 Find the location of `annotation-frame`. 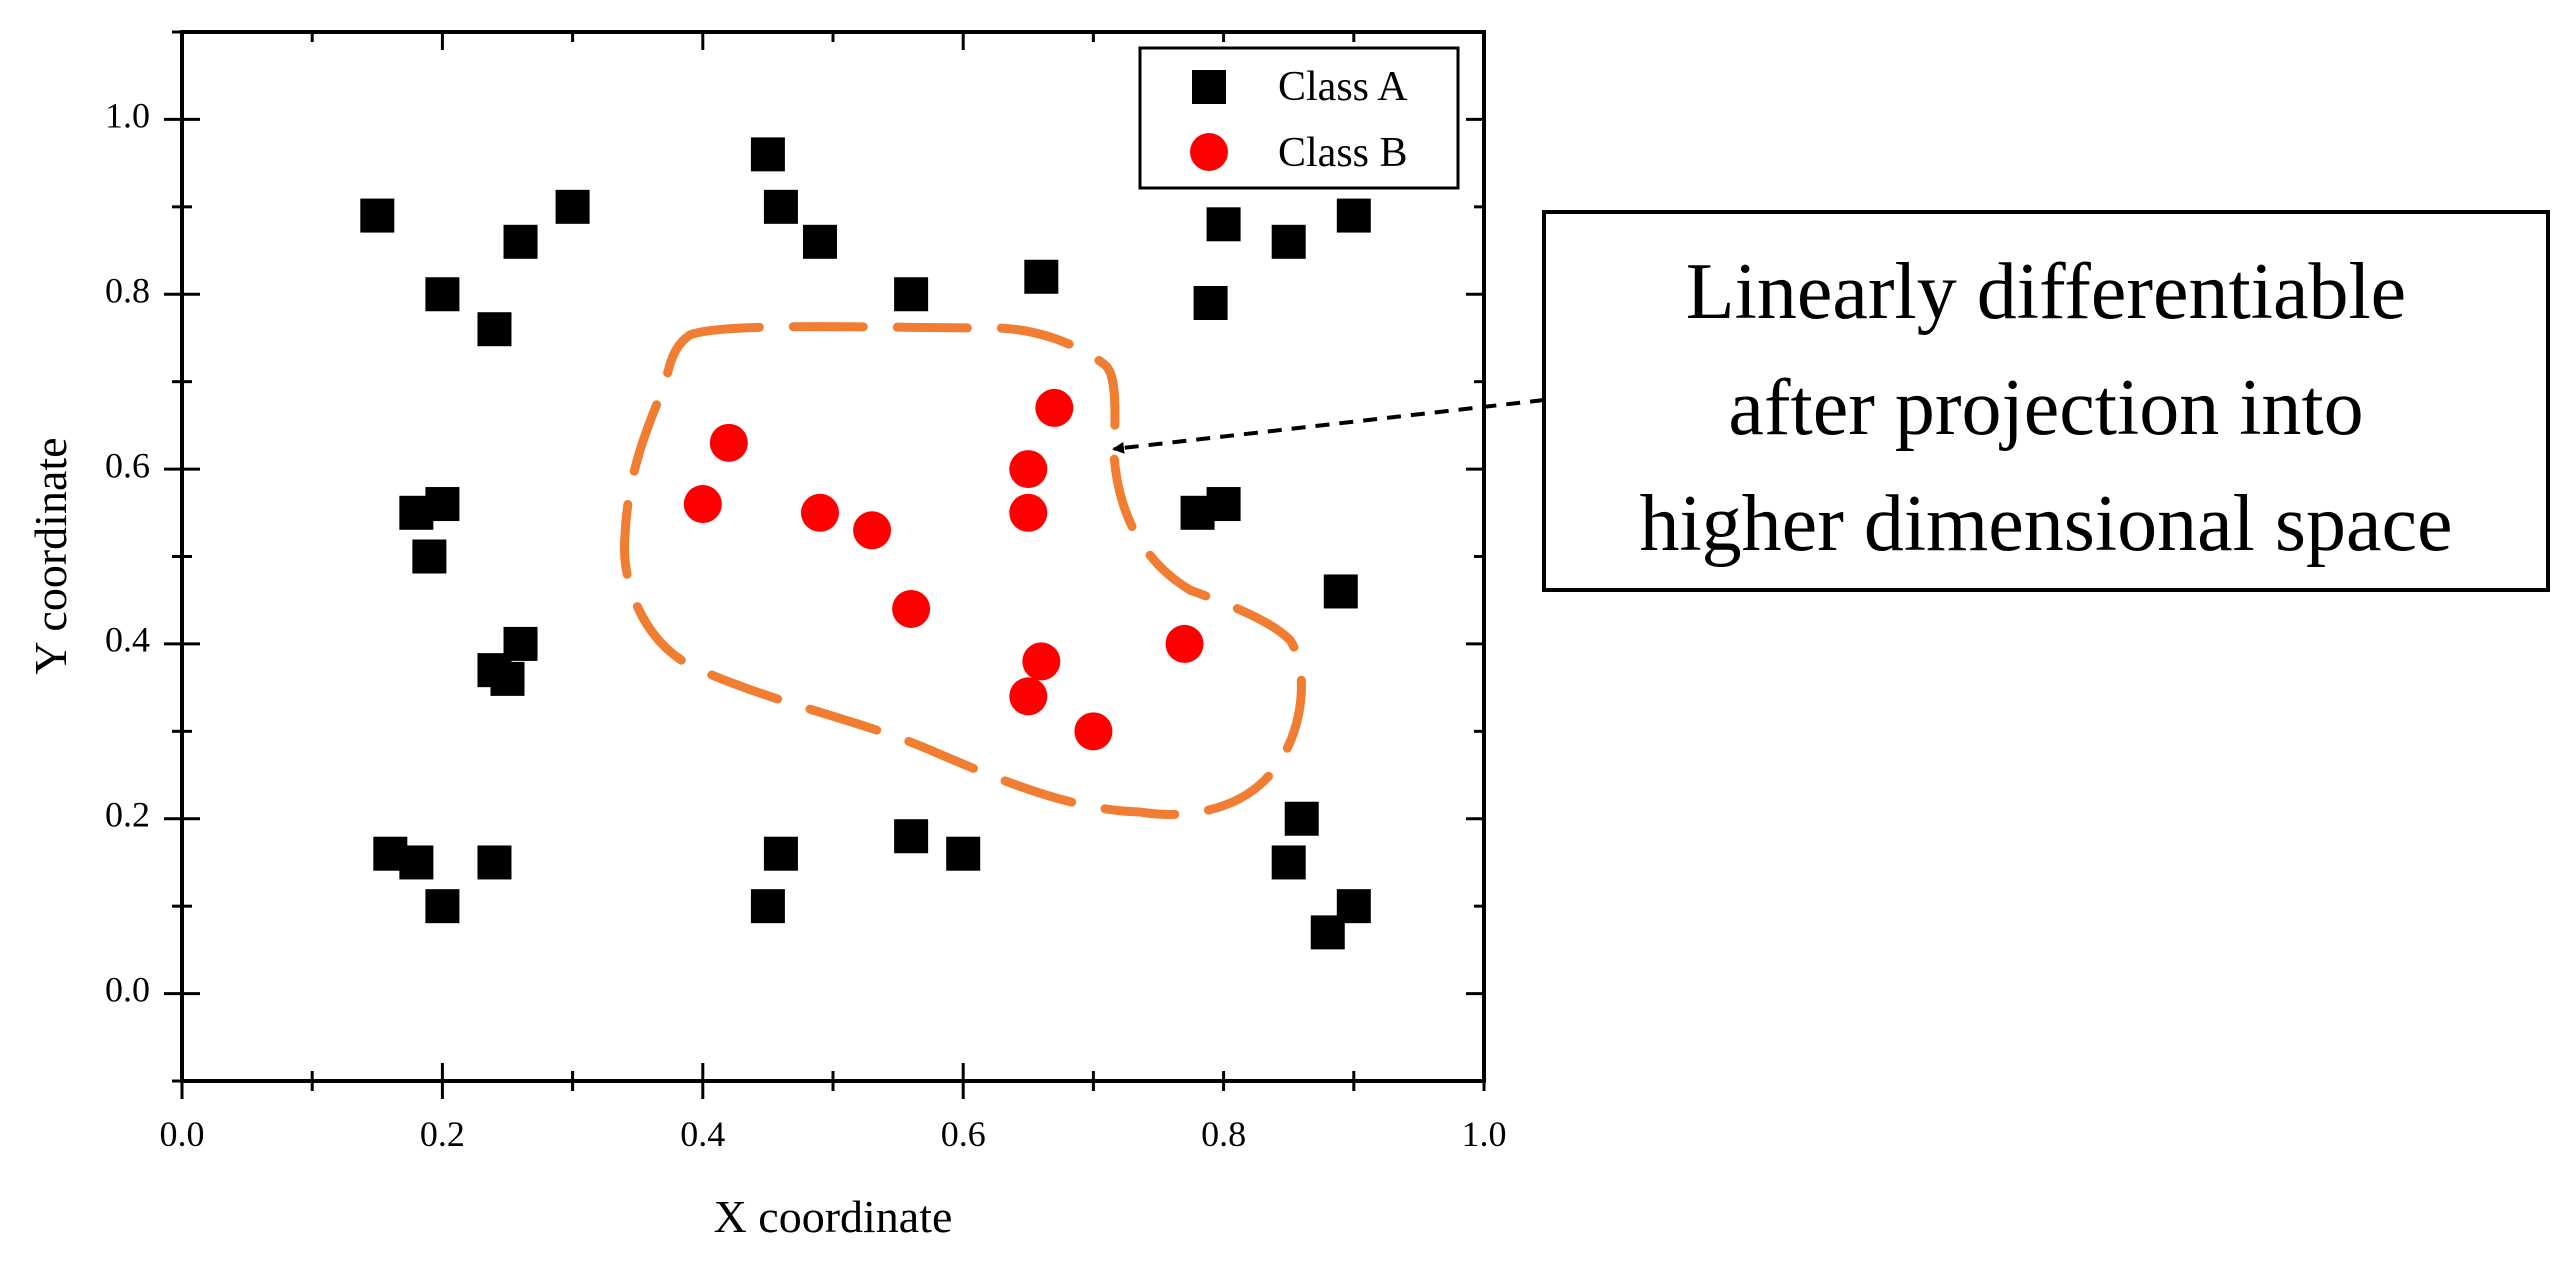

annotation-frame is located at coordinates (2046, 401).